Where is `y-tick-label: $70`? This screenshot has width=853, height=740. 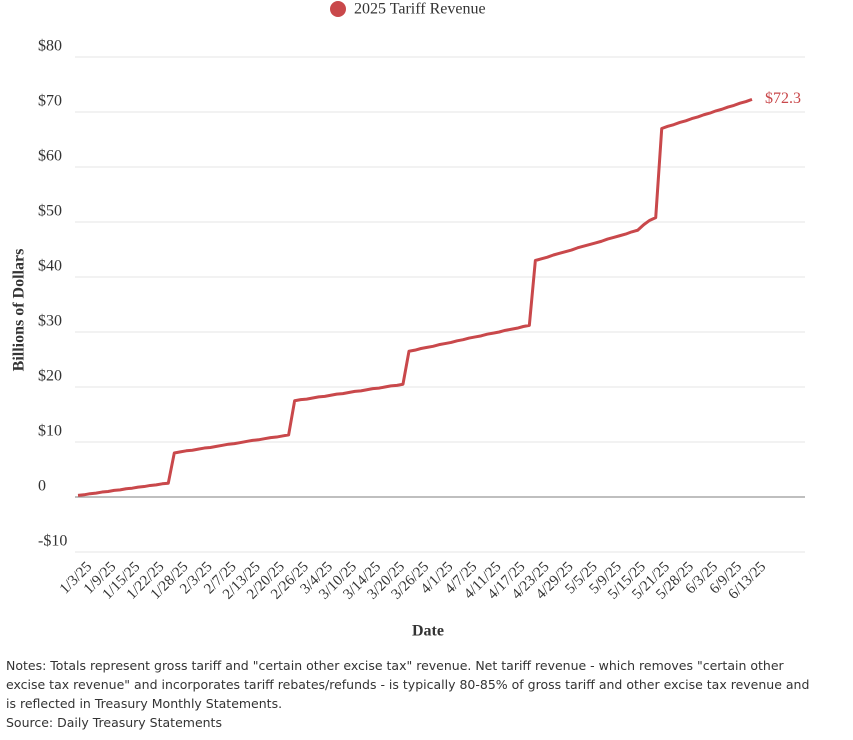 y-tick-label: $70 is located at coordinates (50, 101).